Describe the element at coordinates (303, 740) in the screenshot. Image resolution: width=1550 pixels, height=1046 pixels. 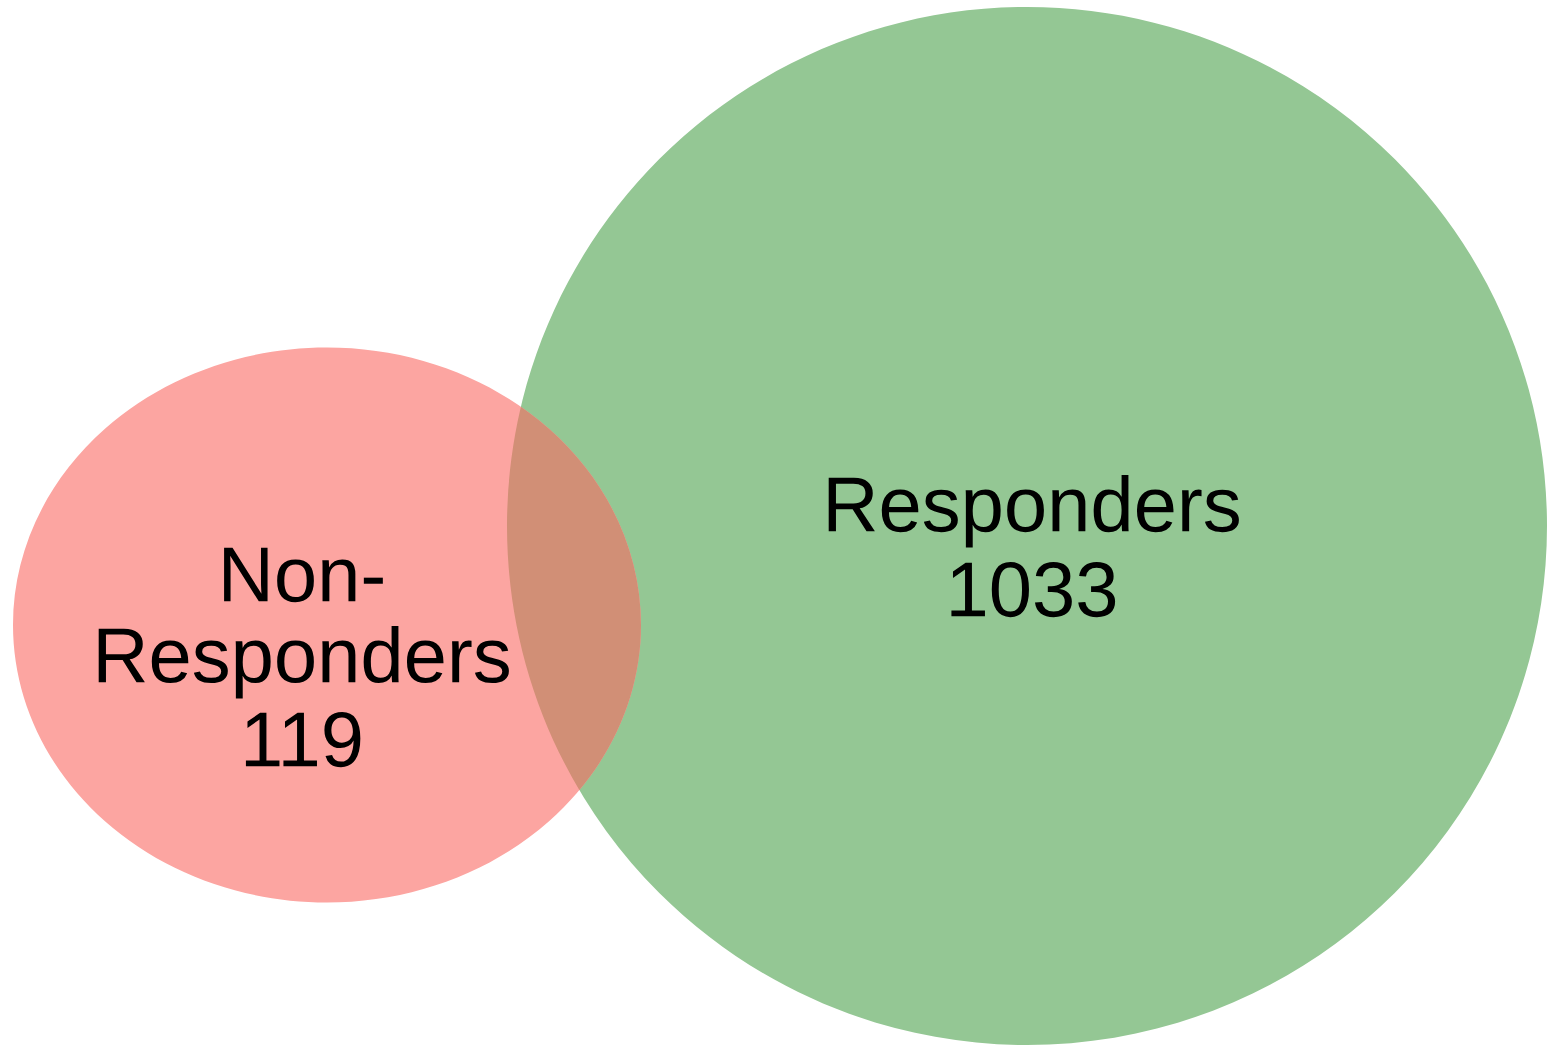
I see `data-label: 119` at that location.